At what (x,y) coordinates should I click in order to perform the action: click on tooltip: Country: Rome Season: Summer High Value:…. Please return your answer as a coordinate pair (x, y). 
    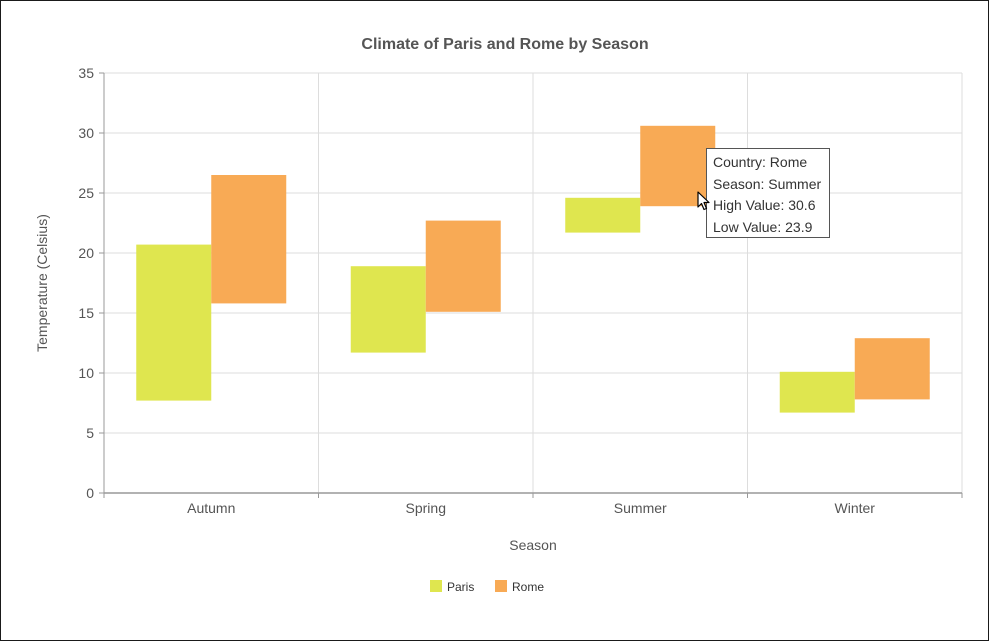
    Looking at the image, I should click on (768, 193).